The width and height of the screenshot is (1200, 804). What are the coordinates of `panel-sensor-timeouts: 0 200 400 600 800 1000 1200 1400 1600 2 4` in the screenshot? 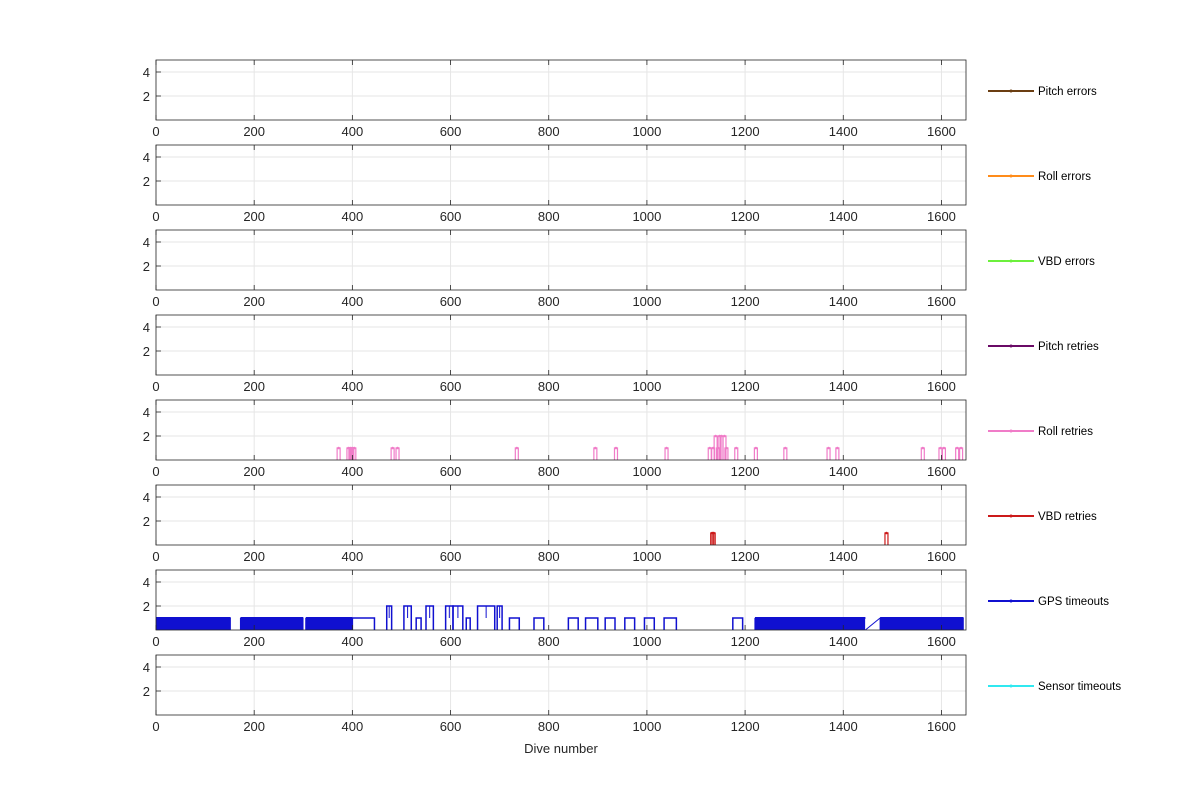 It's located at (555, 694).